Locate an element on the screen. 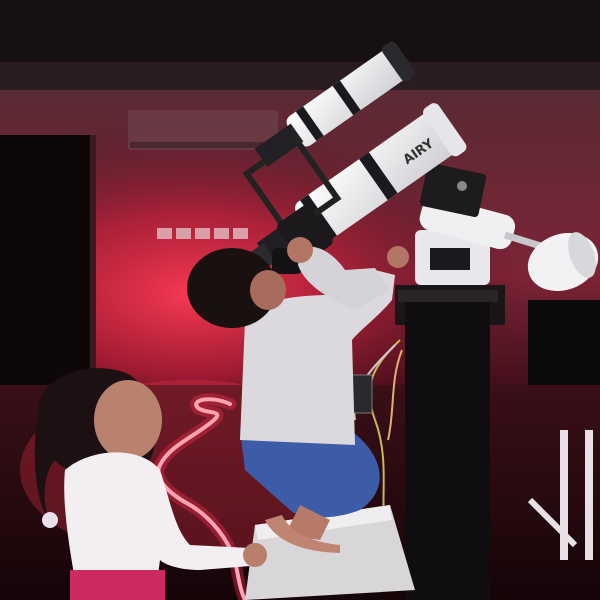 This screenshot has width=600, height=600. girl-pants is located at coordinates (117, 585).